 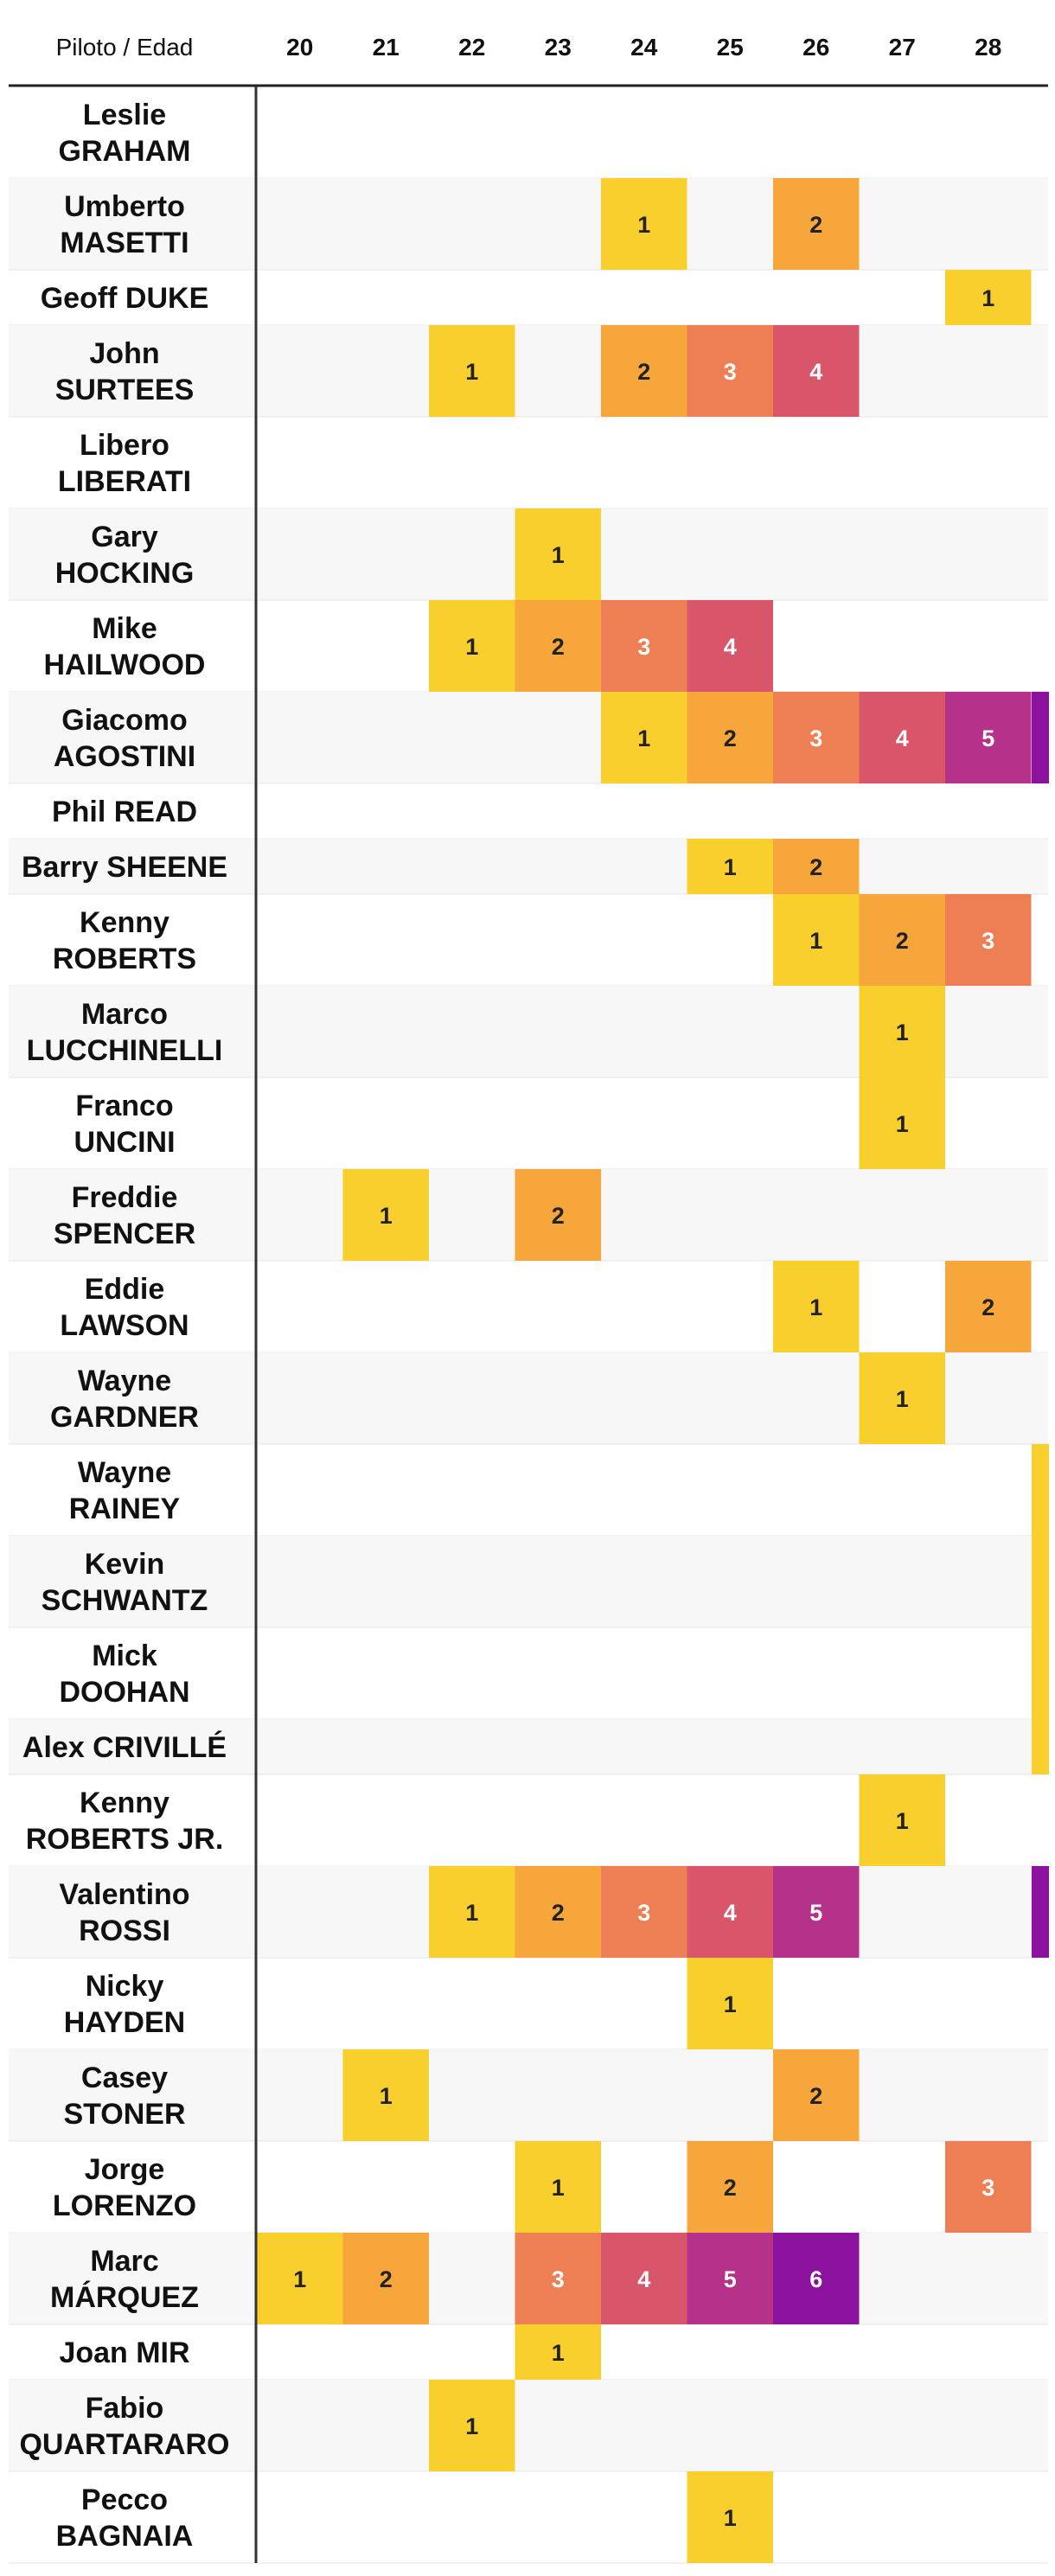 I want to click on rider-name: HAILWOOD, so click(x=125, y=665).